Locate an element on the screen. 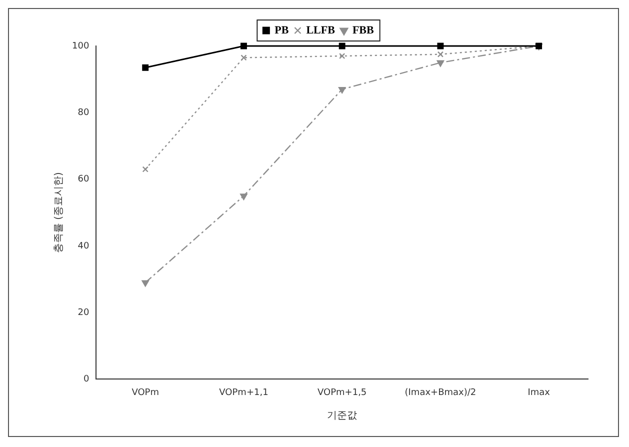 The height and width of the screenshot is (447, 629). x-tick-label: VOPm+1,5 is located at coordinates (342, 393).